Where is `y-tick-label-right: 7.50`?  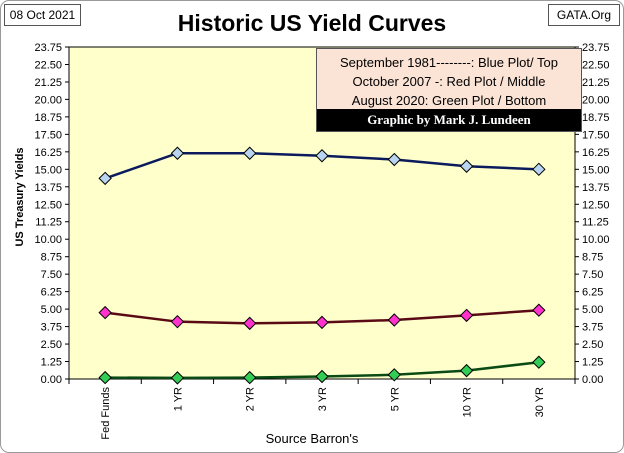
y-tick-label-right: 7.50 is located at coordinates (592, 275).